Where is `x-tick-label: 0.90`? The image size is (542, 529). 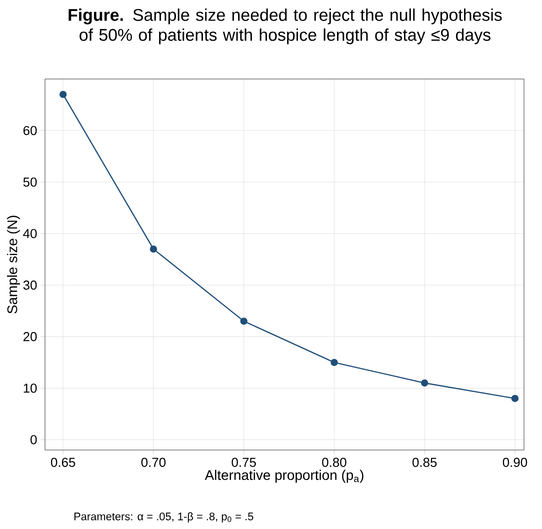
x-tick-label: 0.90 is located at coordinates (515, 462).